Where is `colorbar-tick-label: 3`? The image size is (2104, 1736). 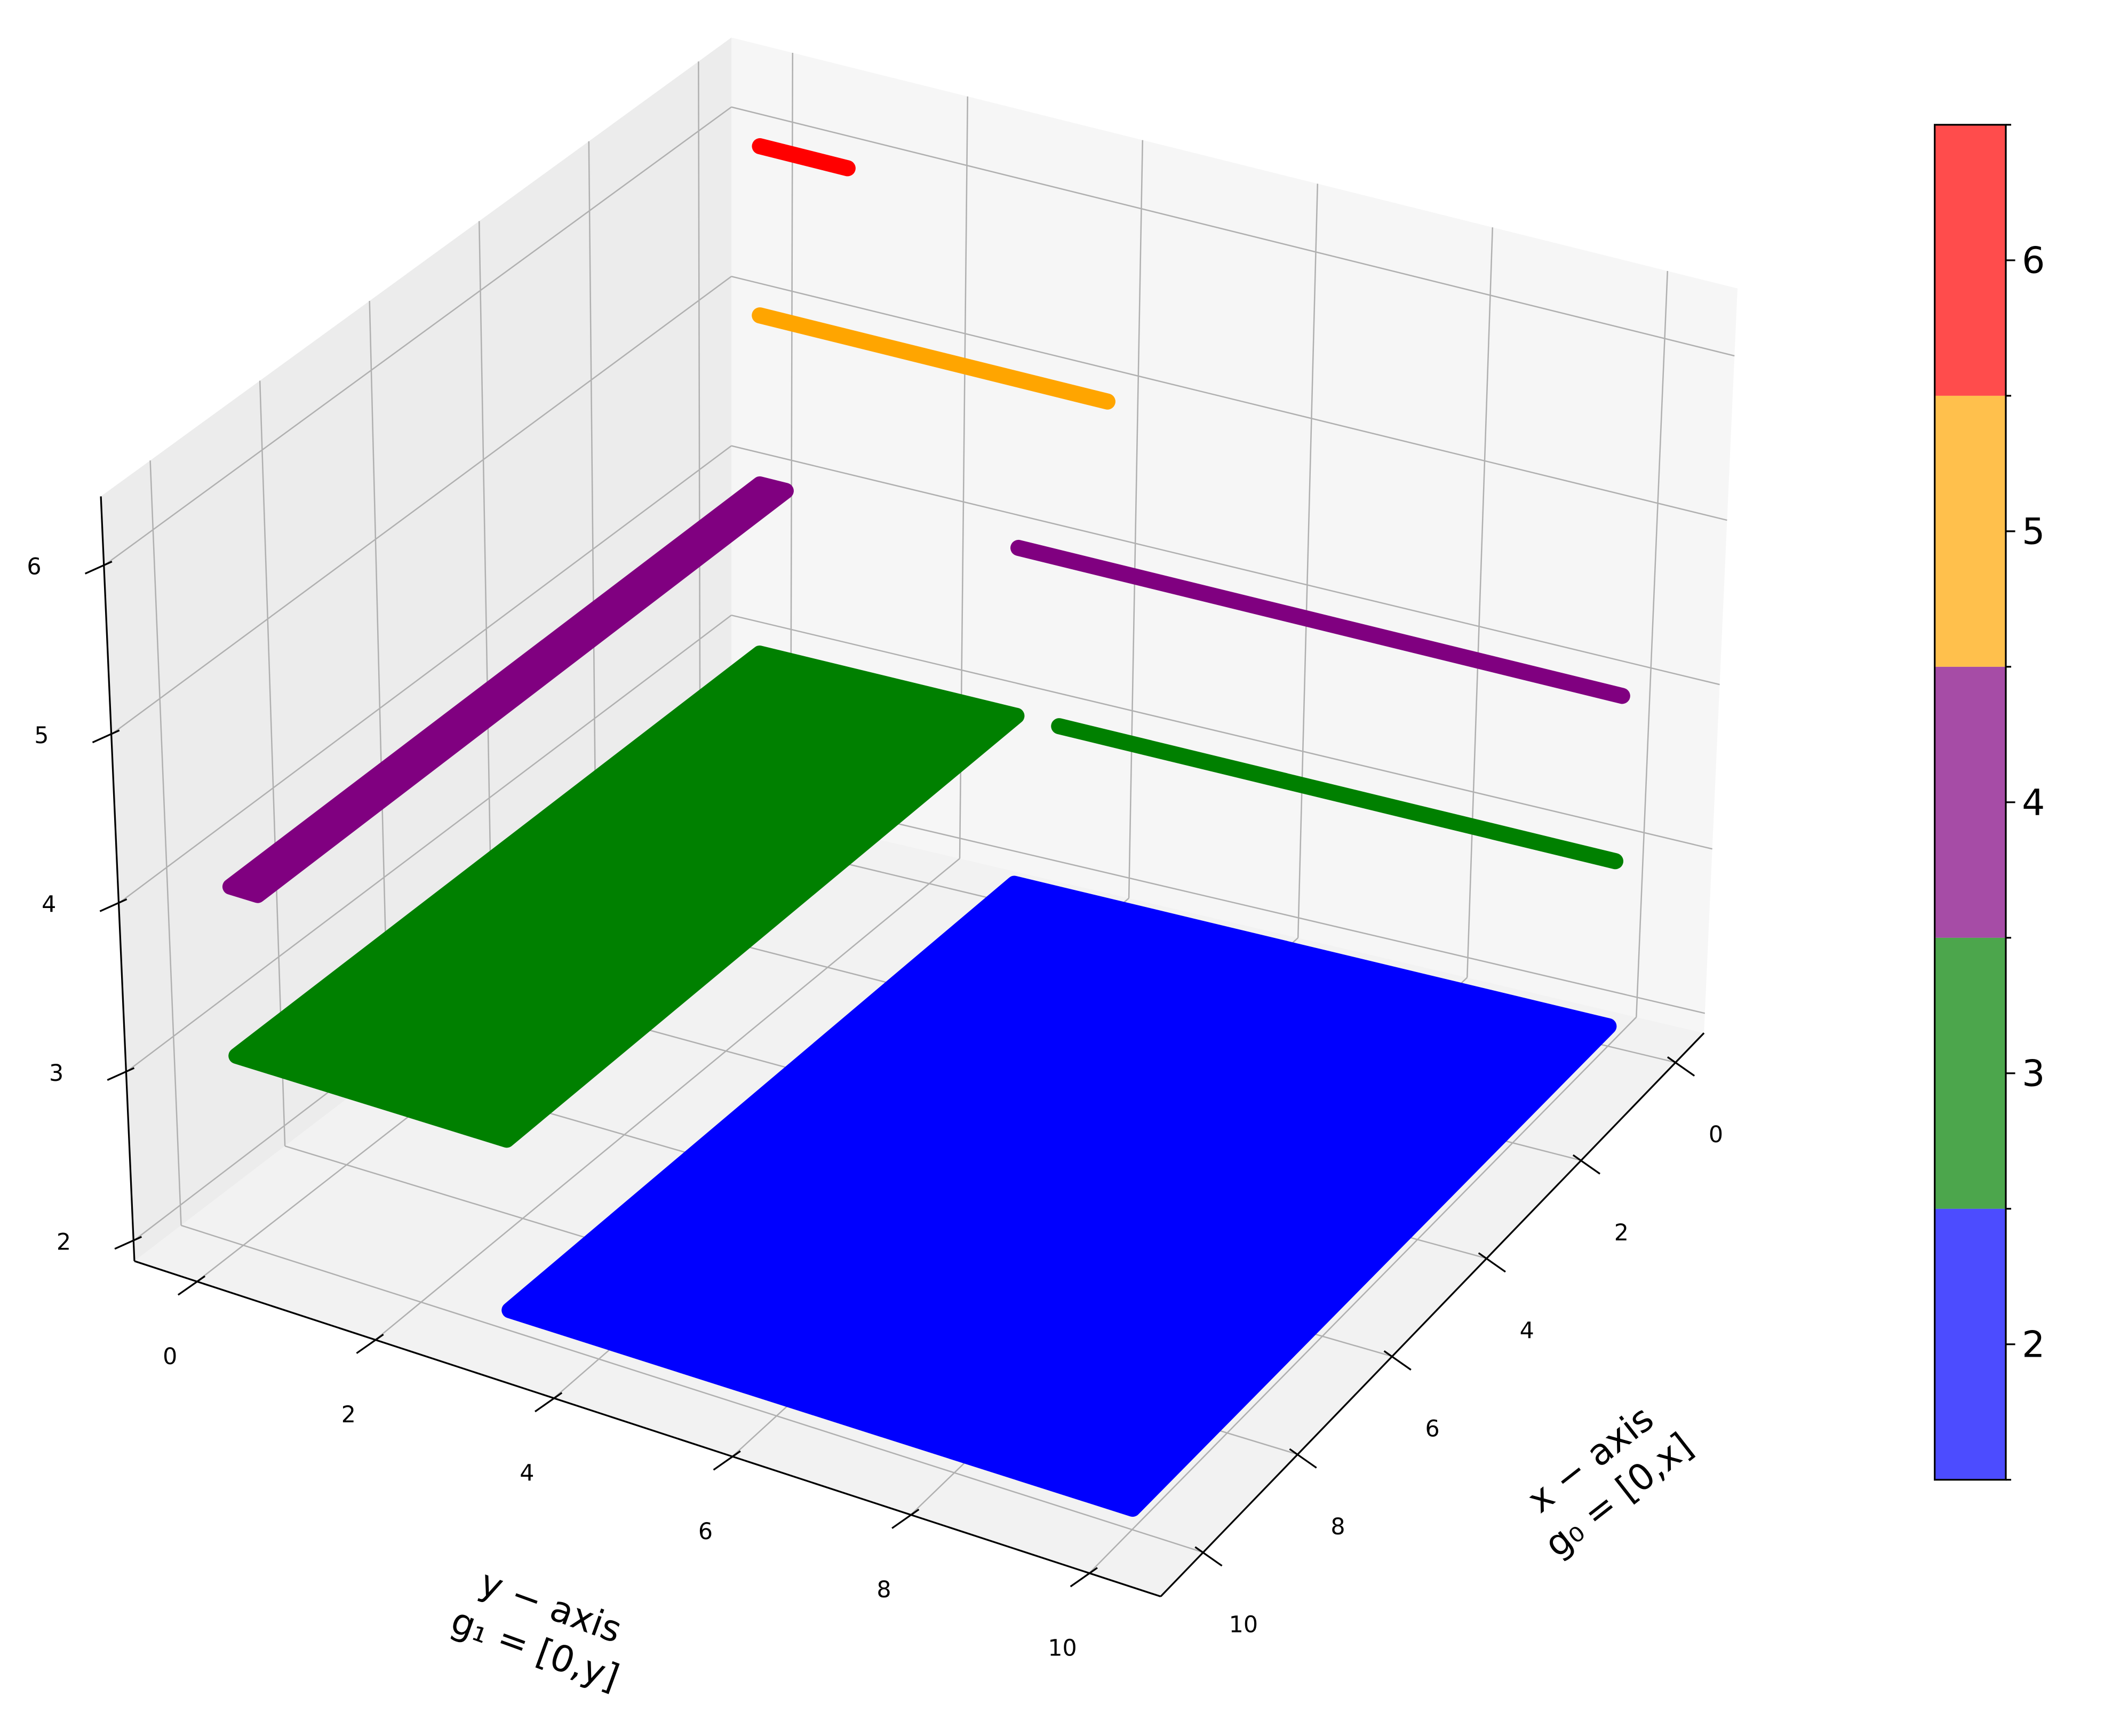
colorbar-tick-label: 3 is located at coordinates (2033, 1074).